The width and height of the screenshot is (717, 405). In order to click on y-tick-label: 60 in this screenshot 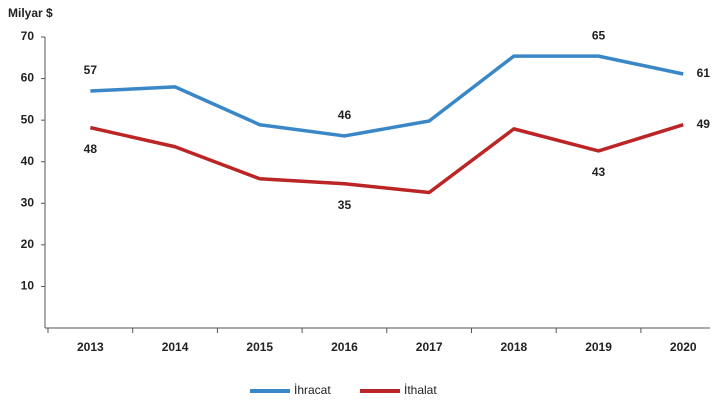, I will do `click(28, 78)`.